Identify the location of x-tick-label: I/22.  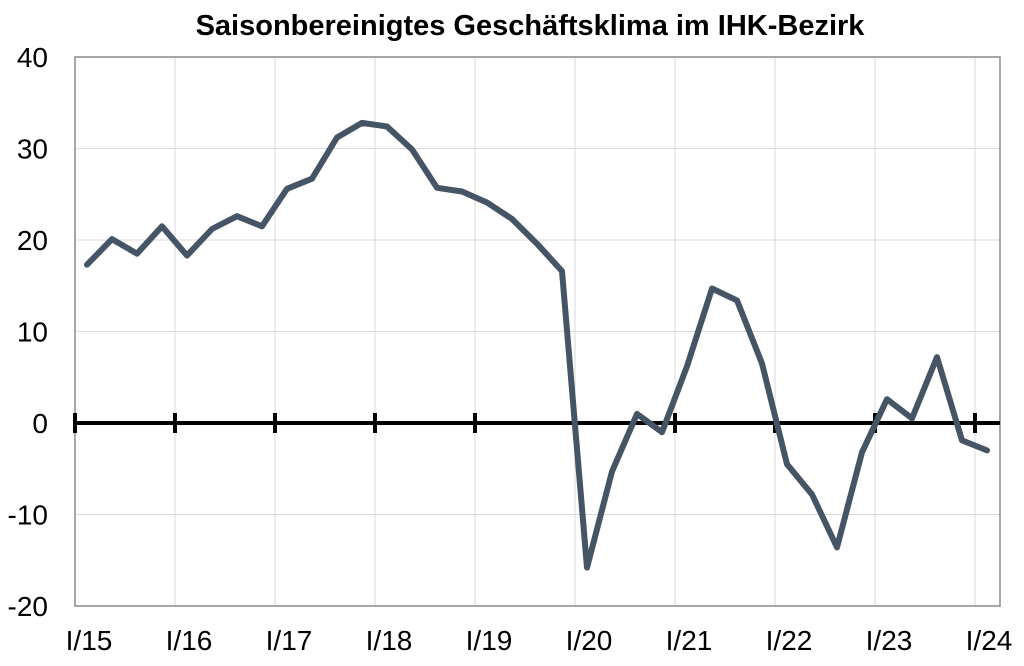
(789, 640).